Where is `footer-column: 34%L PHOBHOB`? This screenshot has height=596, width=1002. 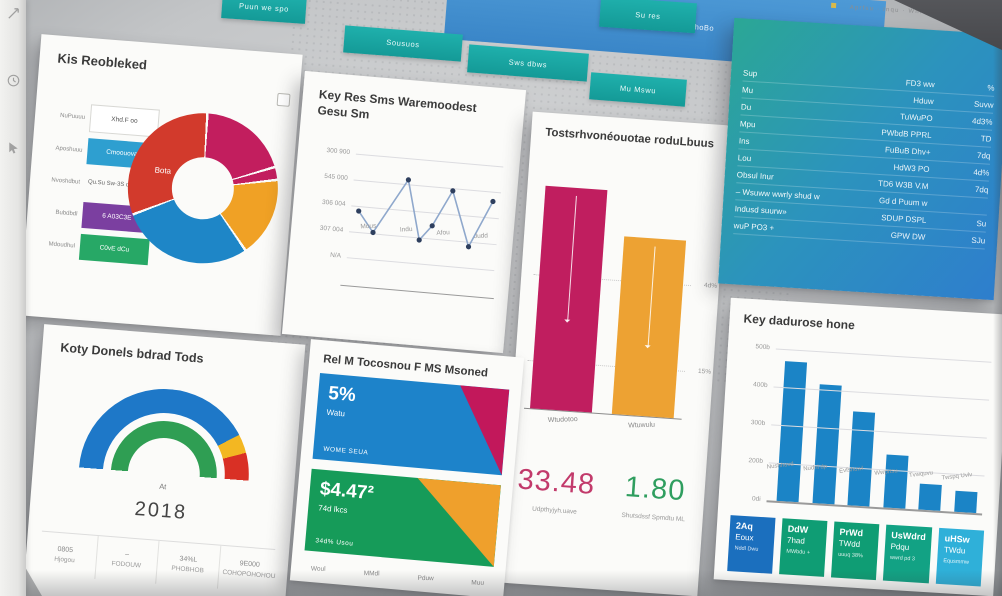 footer-column: 34%L PHOBHOB is located at coordinates (187, 564).